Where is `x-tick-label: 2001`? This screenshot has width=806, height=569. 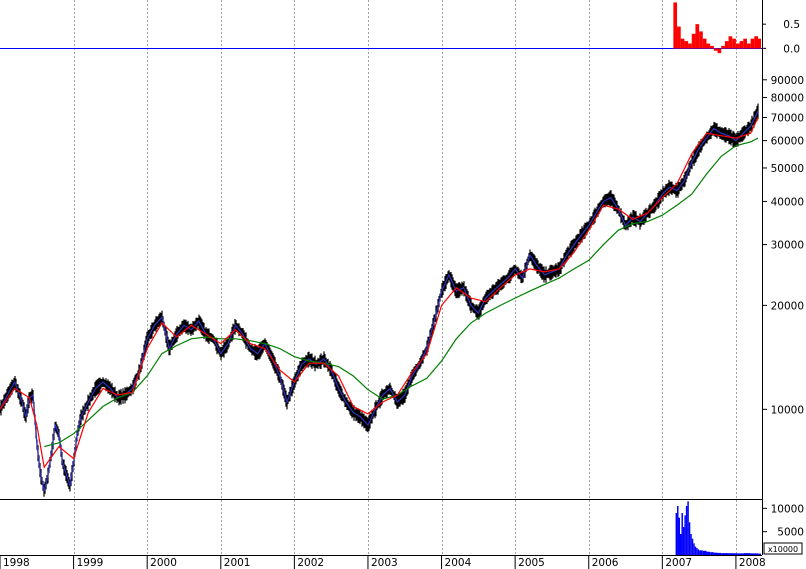
x-tick-label: 2001 is located at coordinates (237, 563).